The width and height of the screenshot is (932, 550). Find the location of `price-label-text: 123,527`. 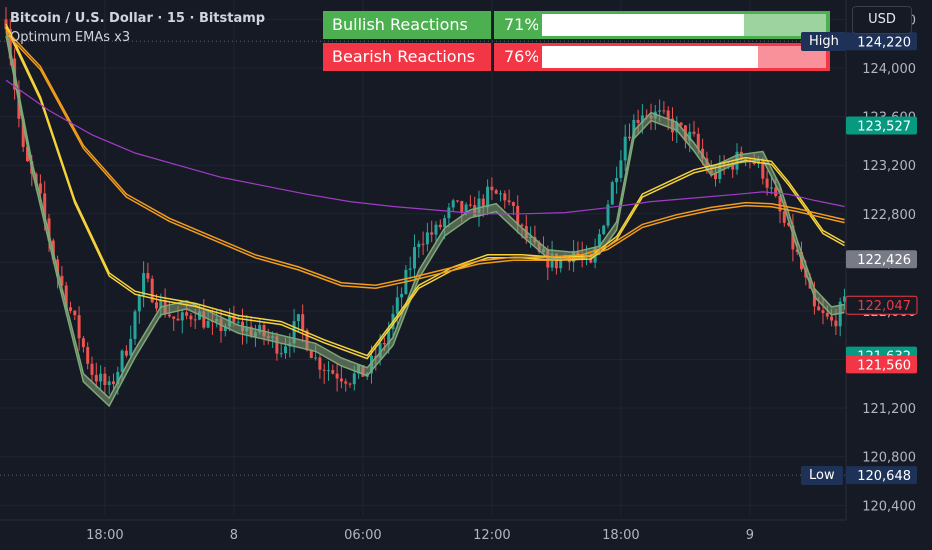

price-label-text: 123,527 is located at coordinates (884, 126).